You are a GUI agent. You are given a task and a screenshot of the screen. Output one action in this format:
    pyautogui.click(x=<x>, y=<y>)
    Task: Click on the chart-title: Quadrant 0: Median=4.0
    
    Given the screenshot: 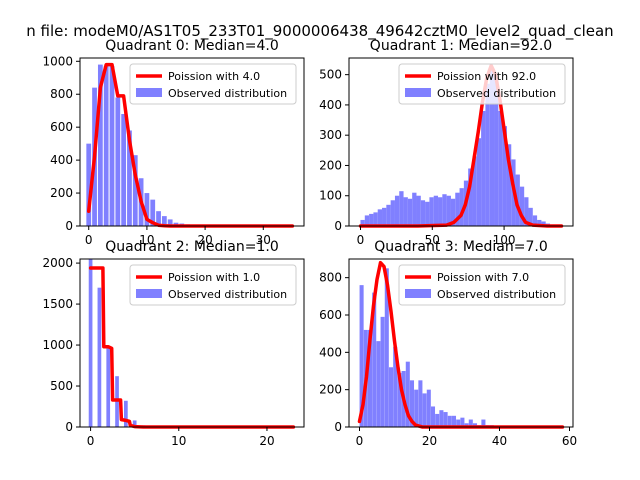 What is the action you would take?
    pyautogui.click(x=192, y=46)
    